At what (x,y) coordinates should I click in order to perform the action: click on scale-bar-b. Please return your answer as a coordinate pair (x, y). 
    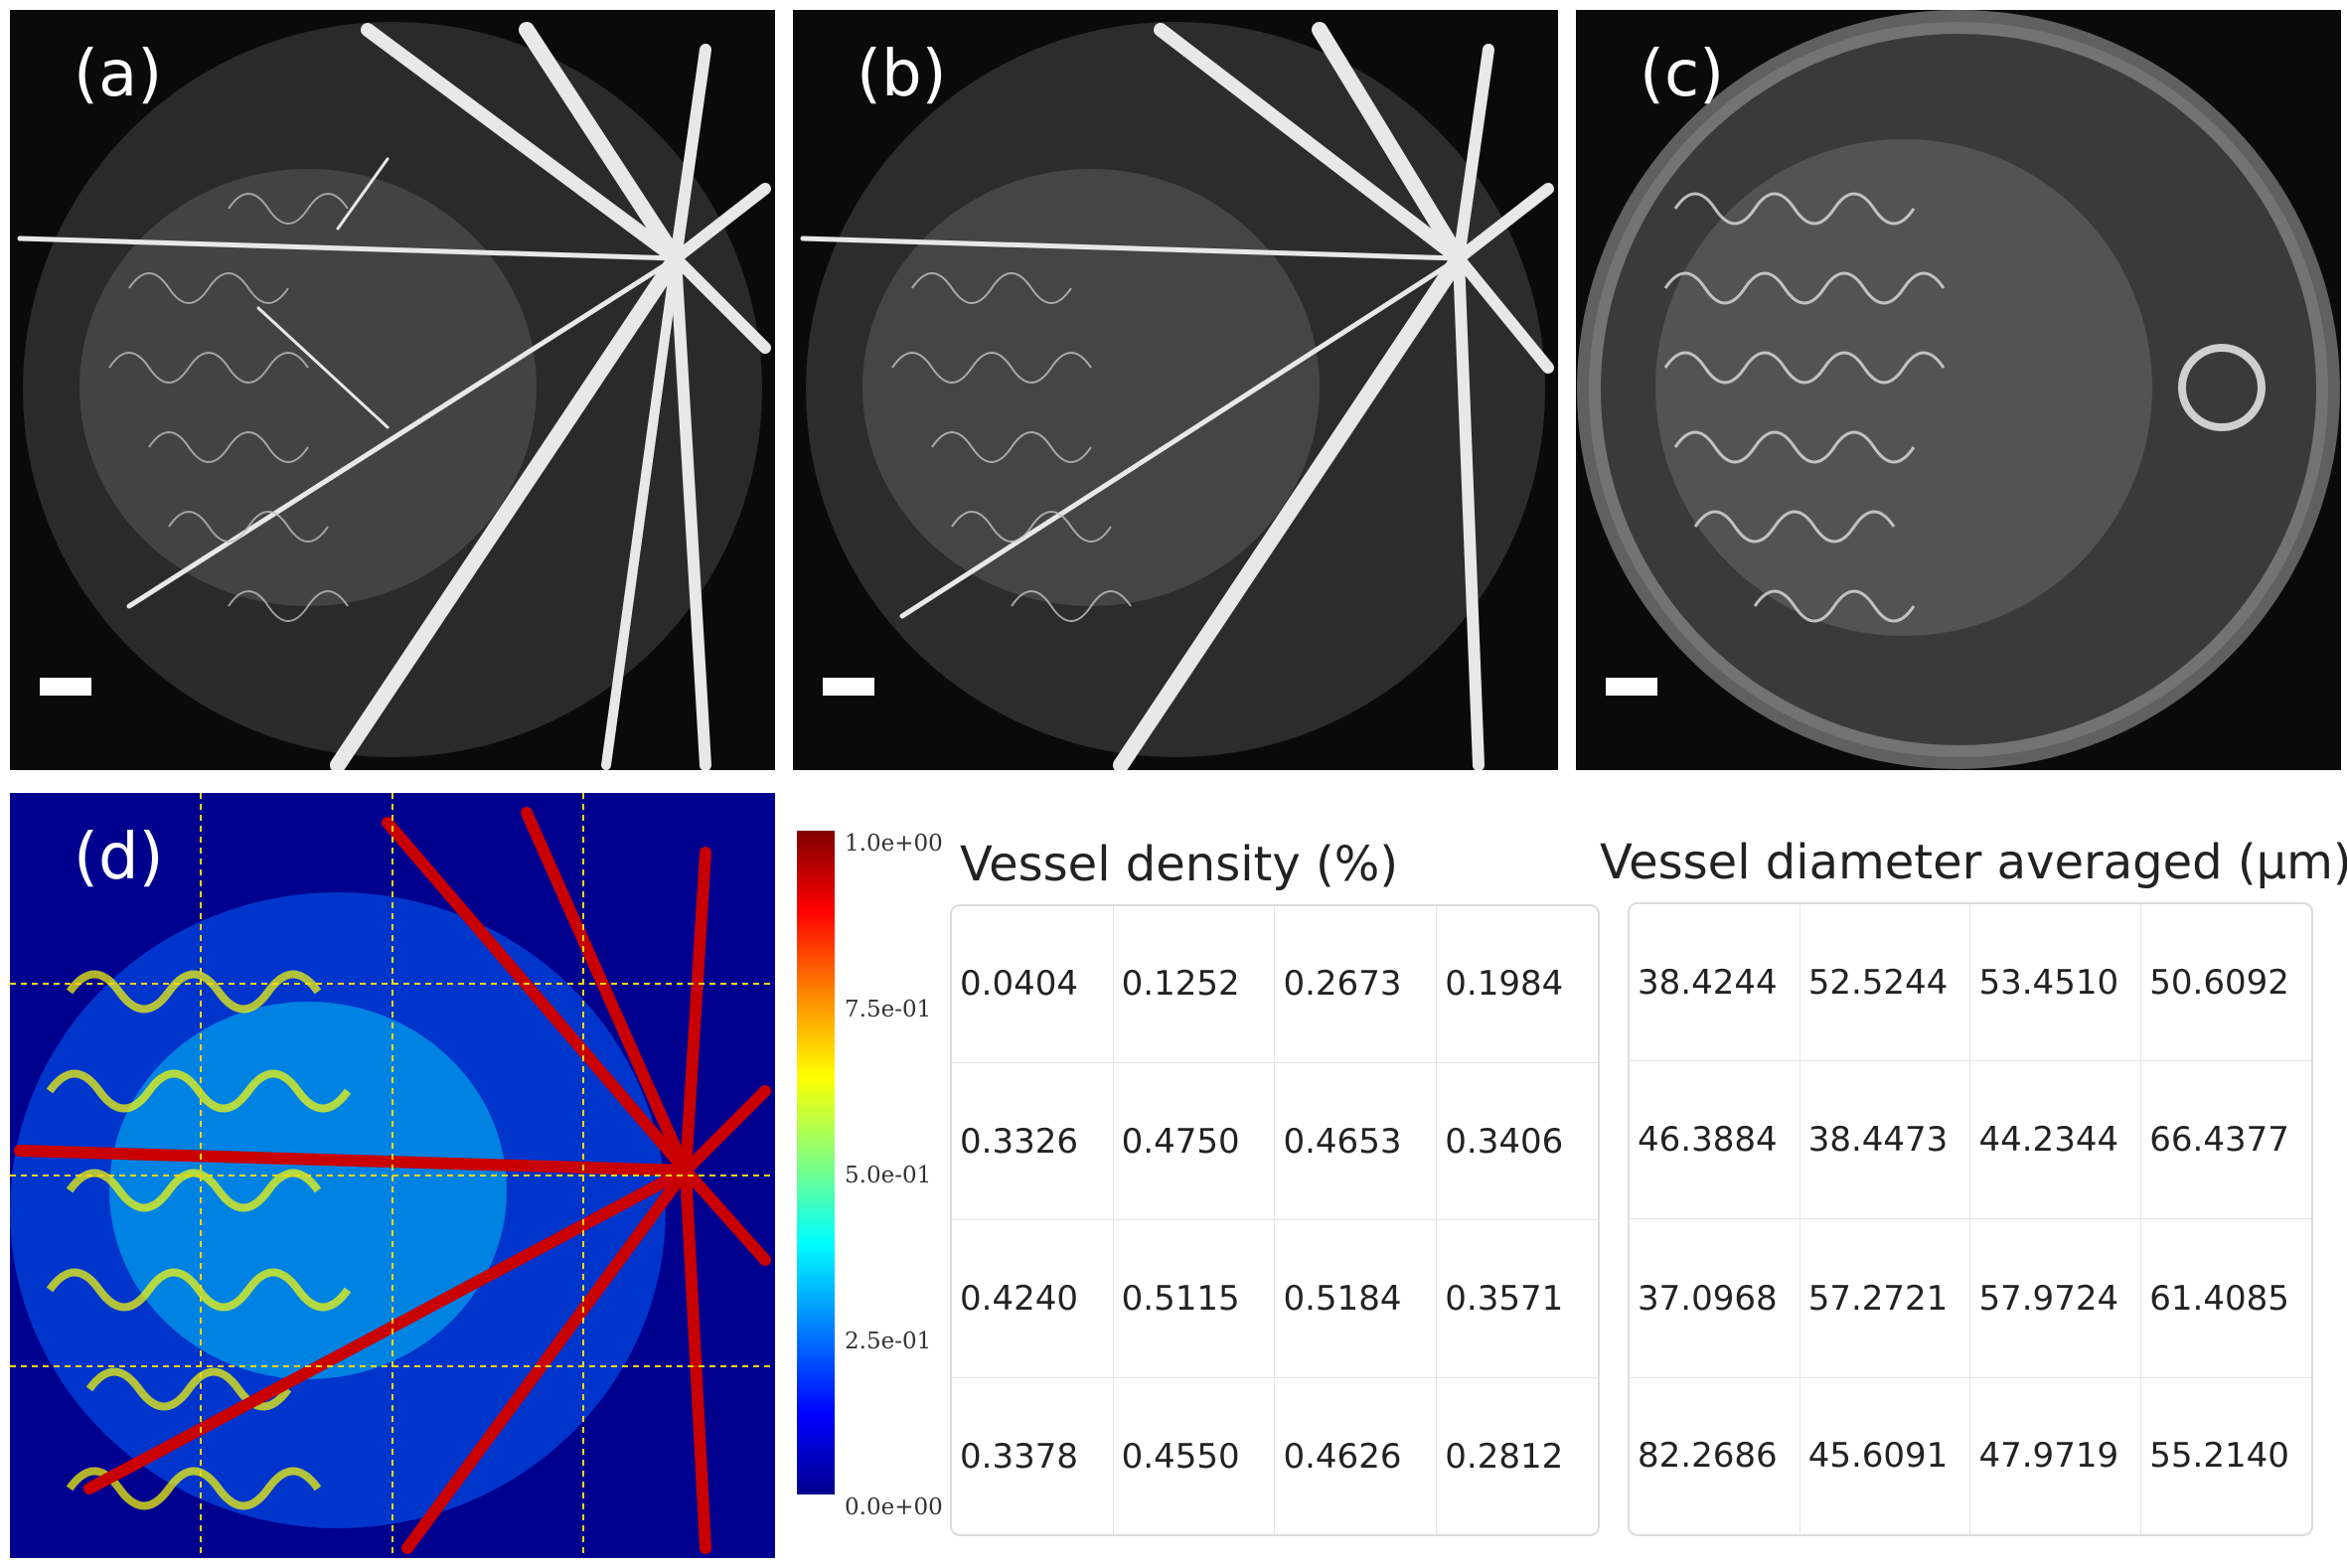
    Looking at the image, I should click on (848, 687).